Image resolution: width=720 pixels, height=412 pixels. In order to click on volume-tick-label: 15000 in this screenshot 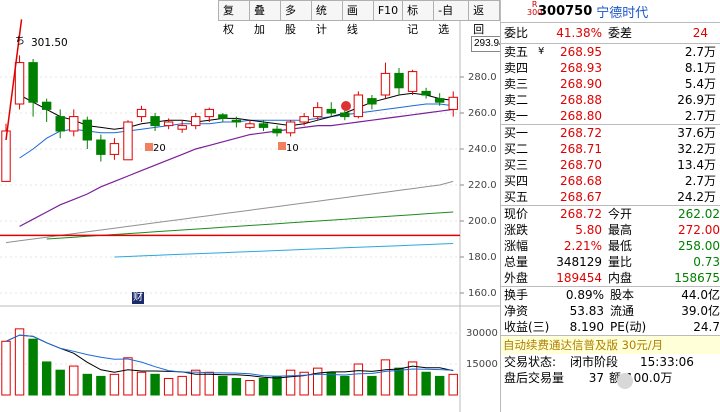, I will do `click(482, 364)`.